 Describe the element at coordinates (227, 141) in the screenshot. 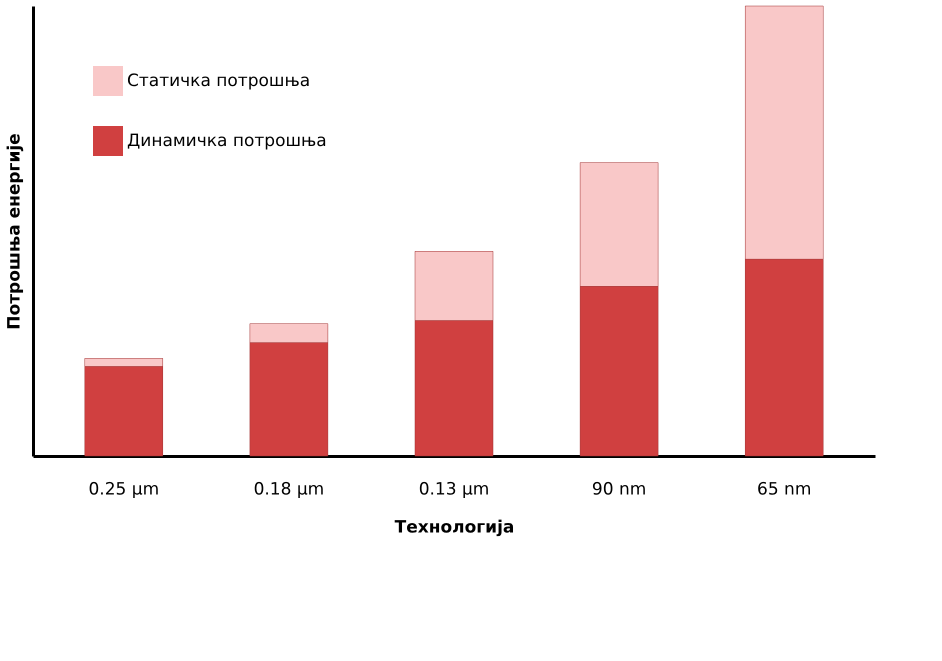

I see `legend-label: Динамичка потрошња` at that location.